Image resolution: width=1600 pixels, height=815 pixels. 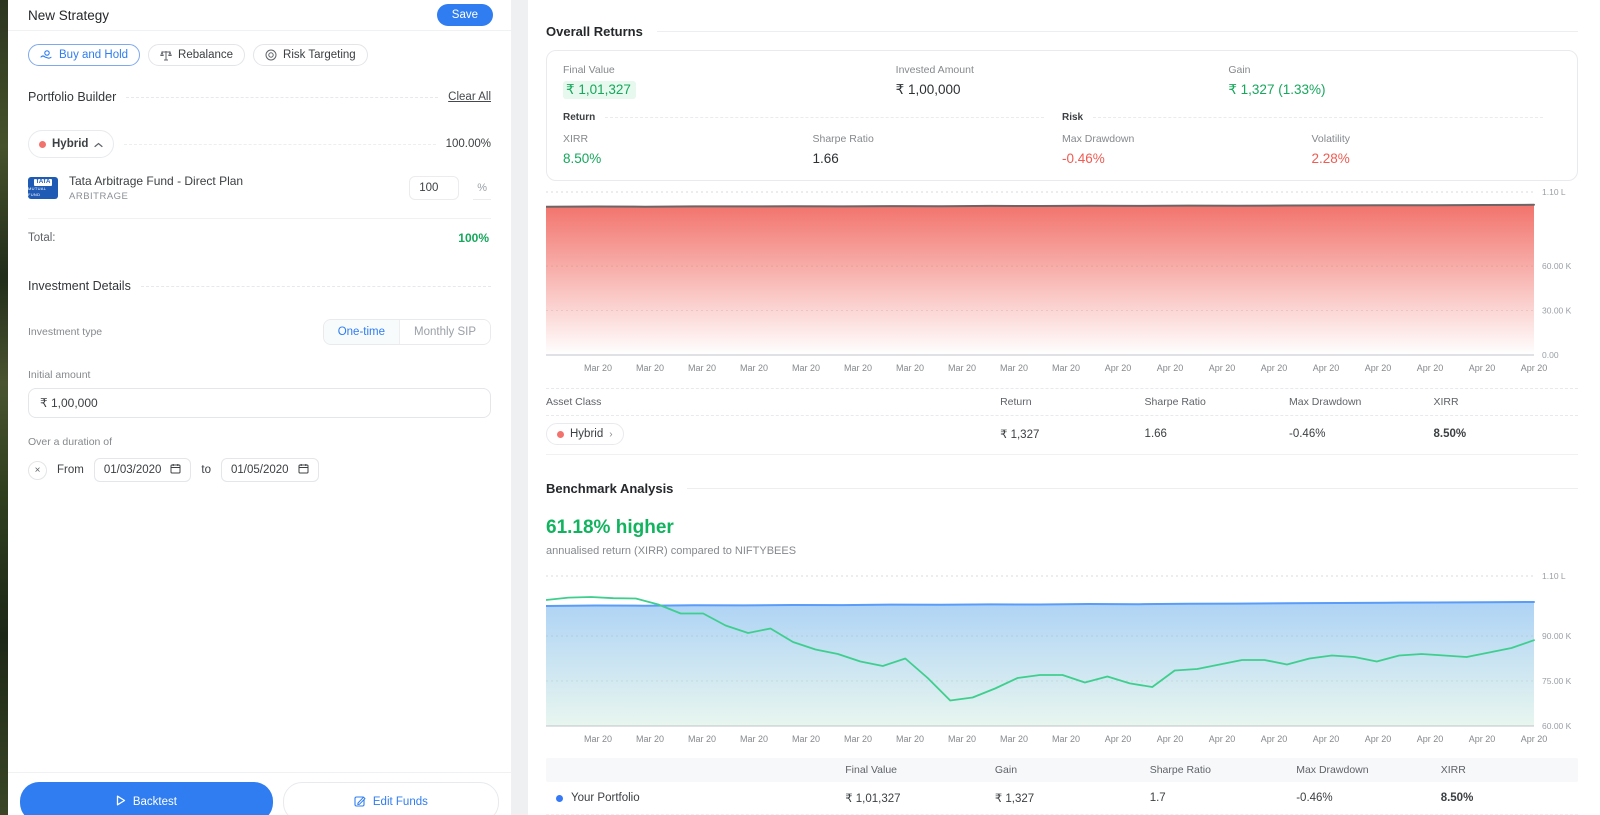 I want to click on option-monthly-sip: Monthly SIP, so click(x=444, y=332).